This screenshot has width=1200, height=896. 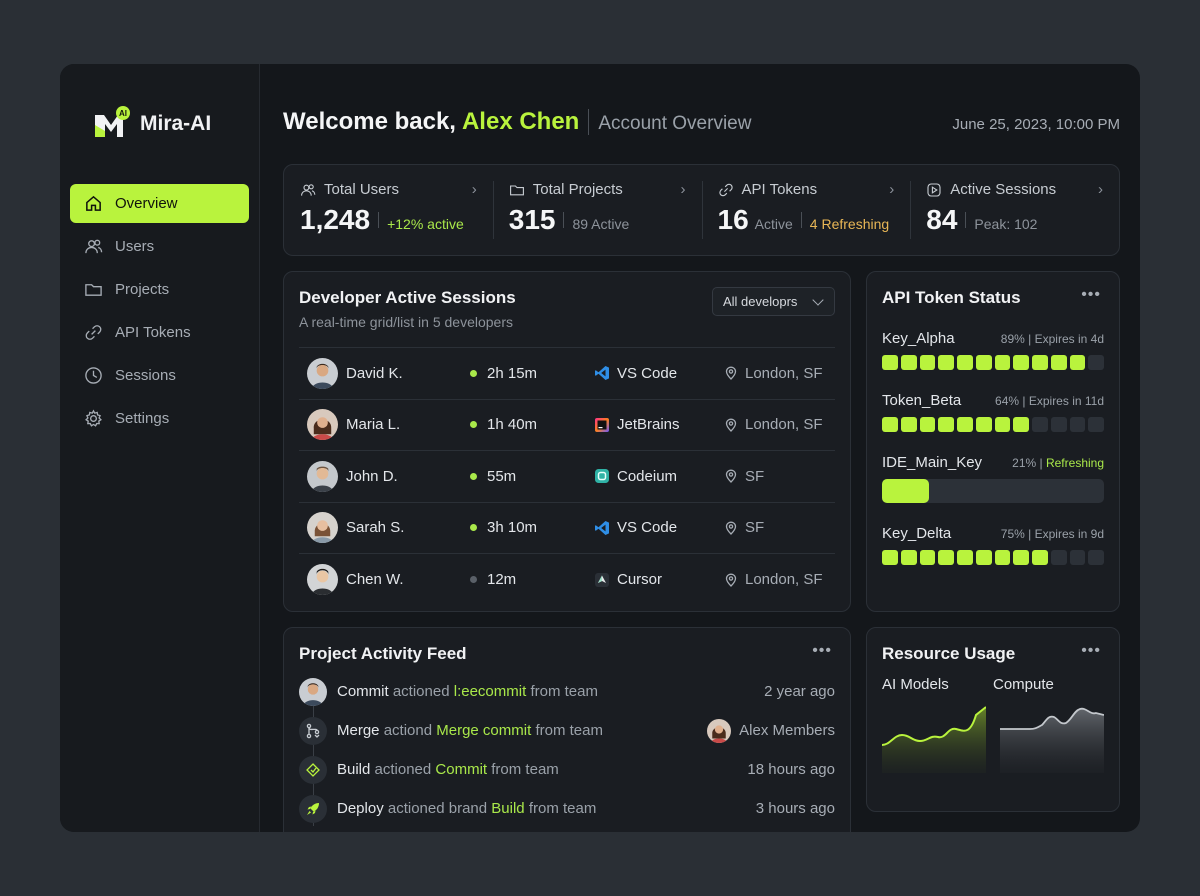 What do you see at coordinates (818, 300) in the screenshot?
I see `chevron-down-icon` at bounding box center [818, 300].